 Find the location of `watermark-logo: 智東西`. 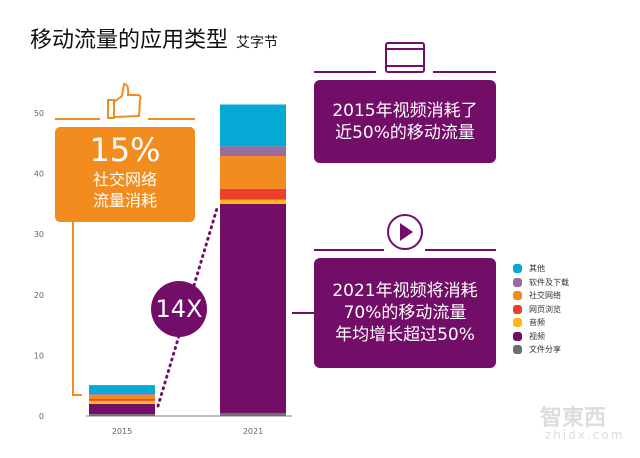

watermark-logo: 智東西 is located at coordinates (573, 418).